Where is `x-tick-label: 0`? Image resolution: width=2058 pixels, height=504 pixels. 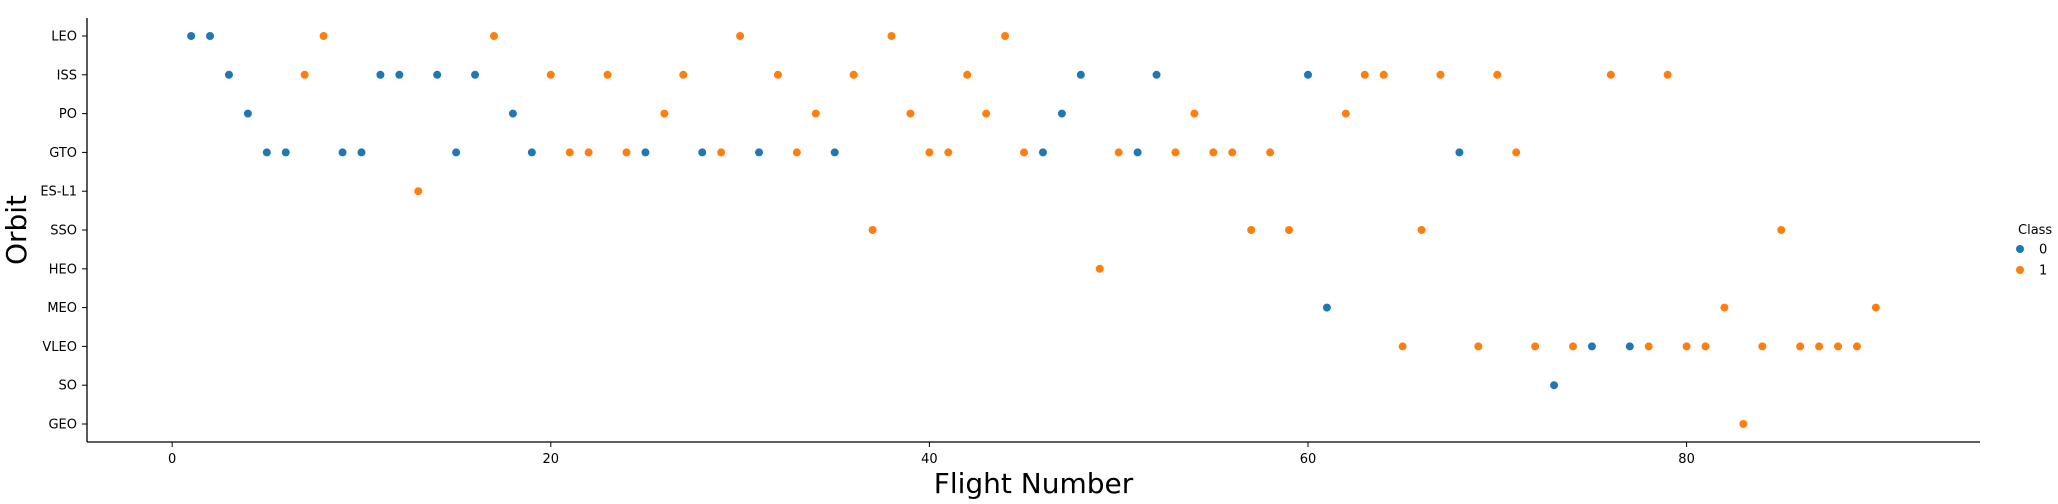 x-tick-label: 0 is located at coordinates (172, 459).